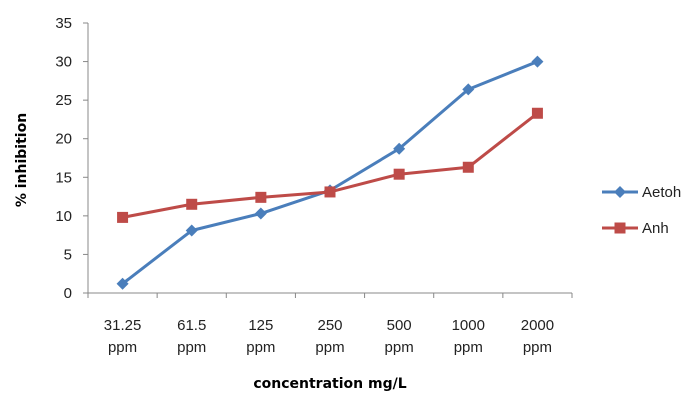  I want to click on legend: Aetoh Anh, so click(641, 210).